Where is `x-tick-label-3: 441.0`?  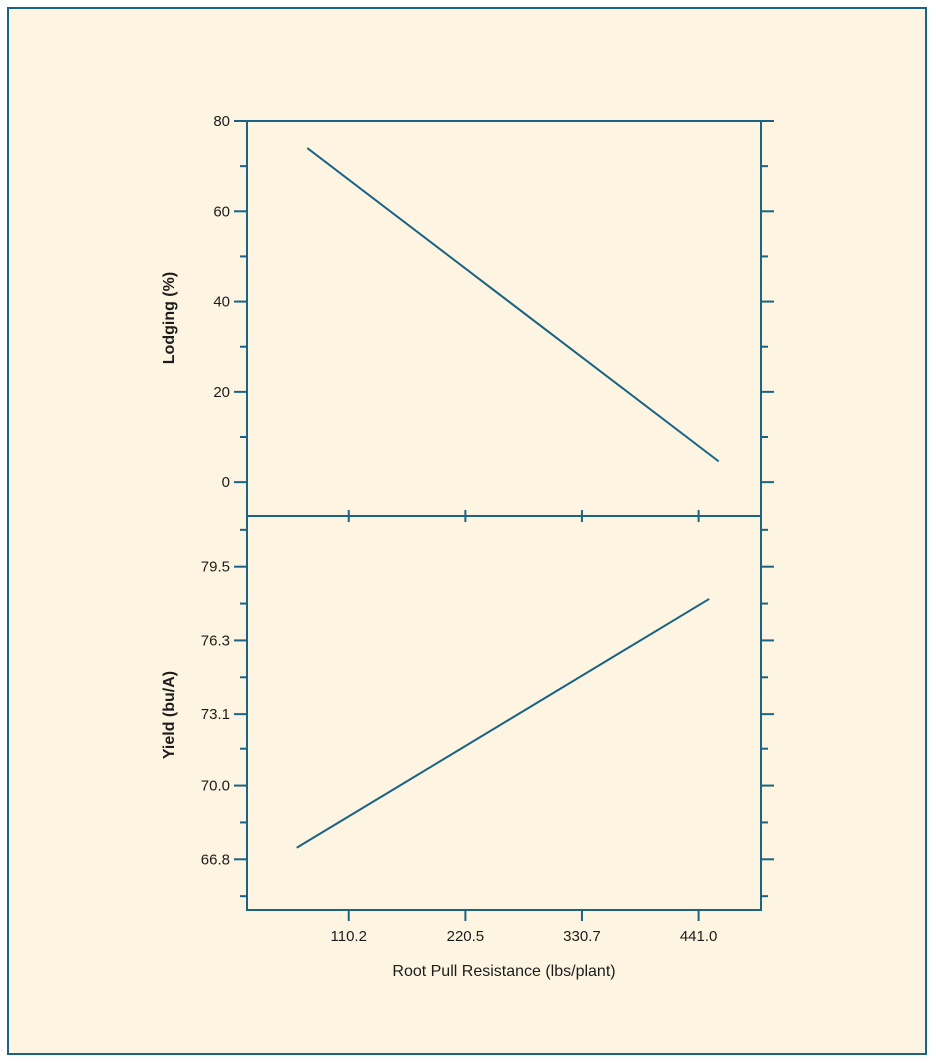
x-tick-label-3: 441.0 is located at coordinates (699, 936).